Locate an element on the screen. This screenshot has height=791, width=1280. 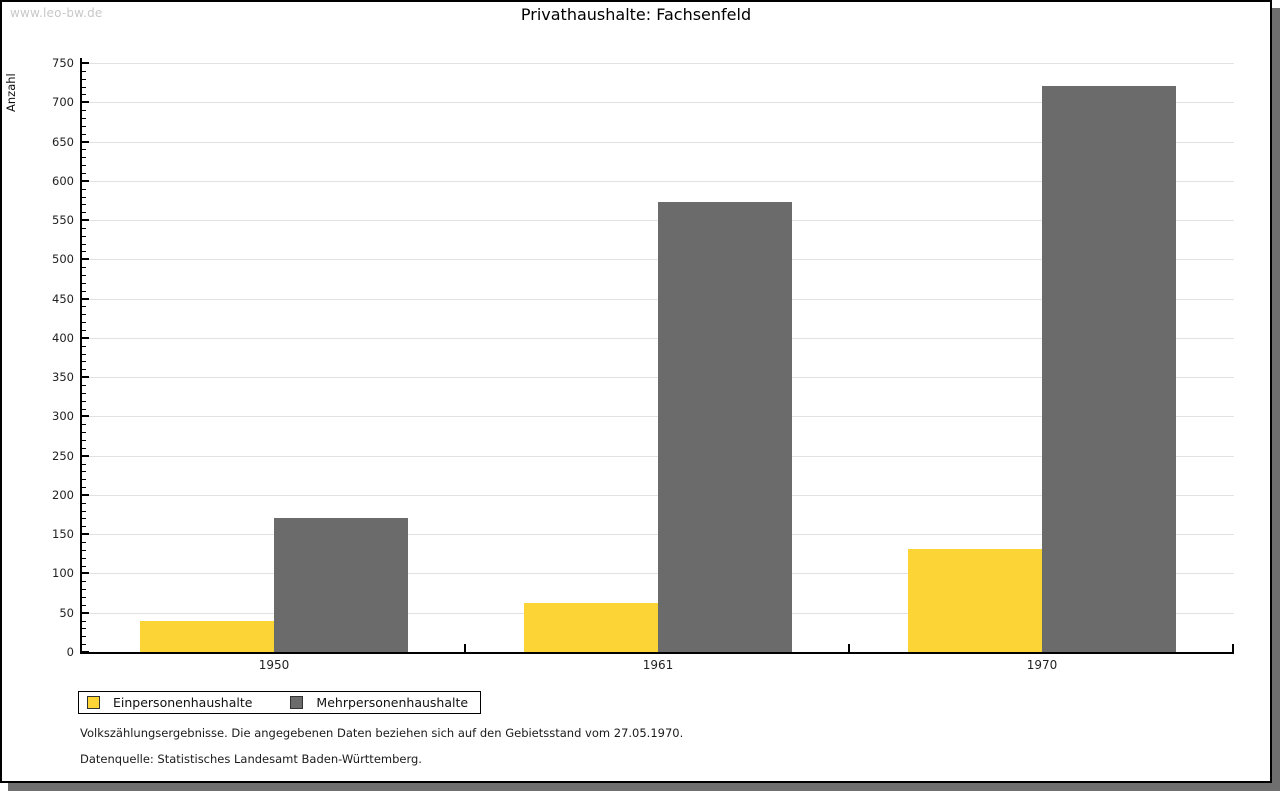
legend-item: Einpersonenhaushalte is located at coordinates (169, 702).